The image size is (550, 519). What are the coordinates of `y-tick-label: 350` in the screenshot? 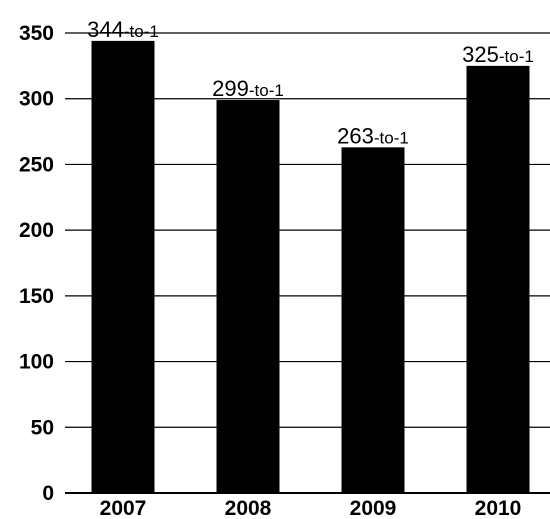 It's located at (36, 33).